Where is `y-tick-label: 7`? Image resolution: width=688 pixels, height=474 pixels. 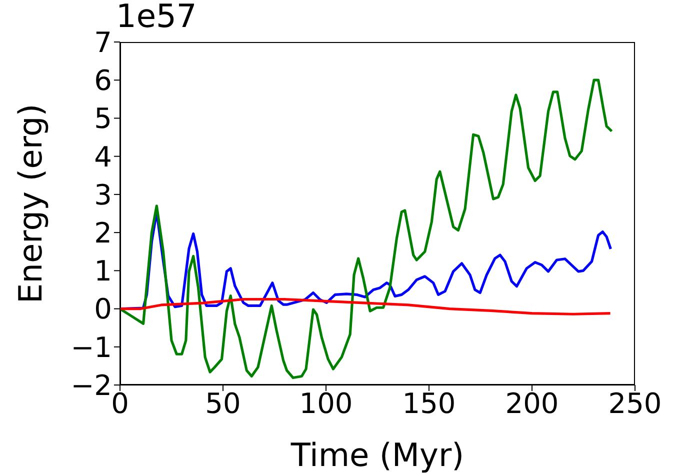
y-tick-label: 7 is located at coordinates (103, 42).